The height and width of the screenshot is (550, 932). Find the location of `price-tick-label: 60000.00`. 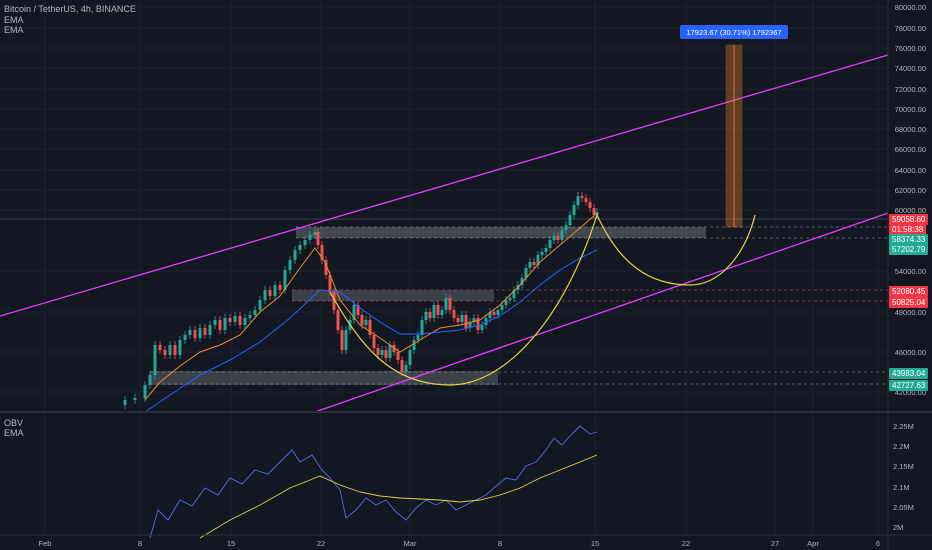

price-tick-label: 60000.00 is located at coordinates (910, 210).